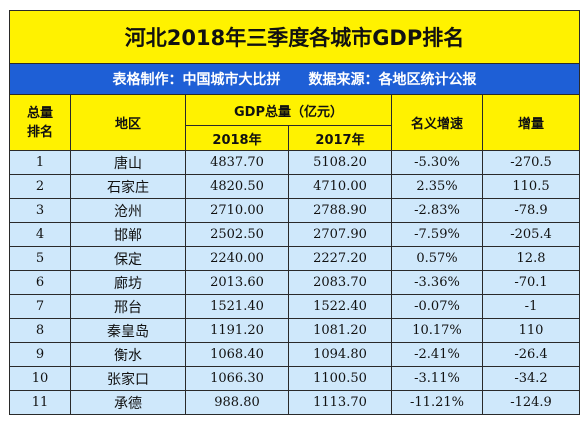  I want to click on city-cell: 邯郸, so click(128, 234).